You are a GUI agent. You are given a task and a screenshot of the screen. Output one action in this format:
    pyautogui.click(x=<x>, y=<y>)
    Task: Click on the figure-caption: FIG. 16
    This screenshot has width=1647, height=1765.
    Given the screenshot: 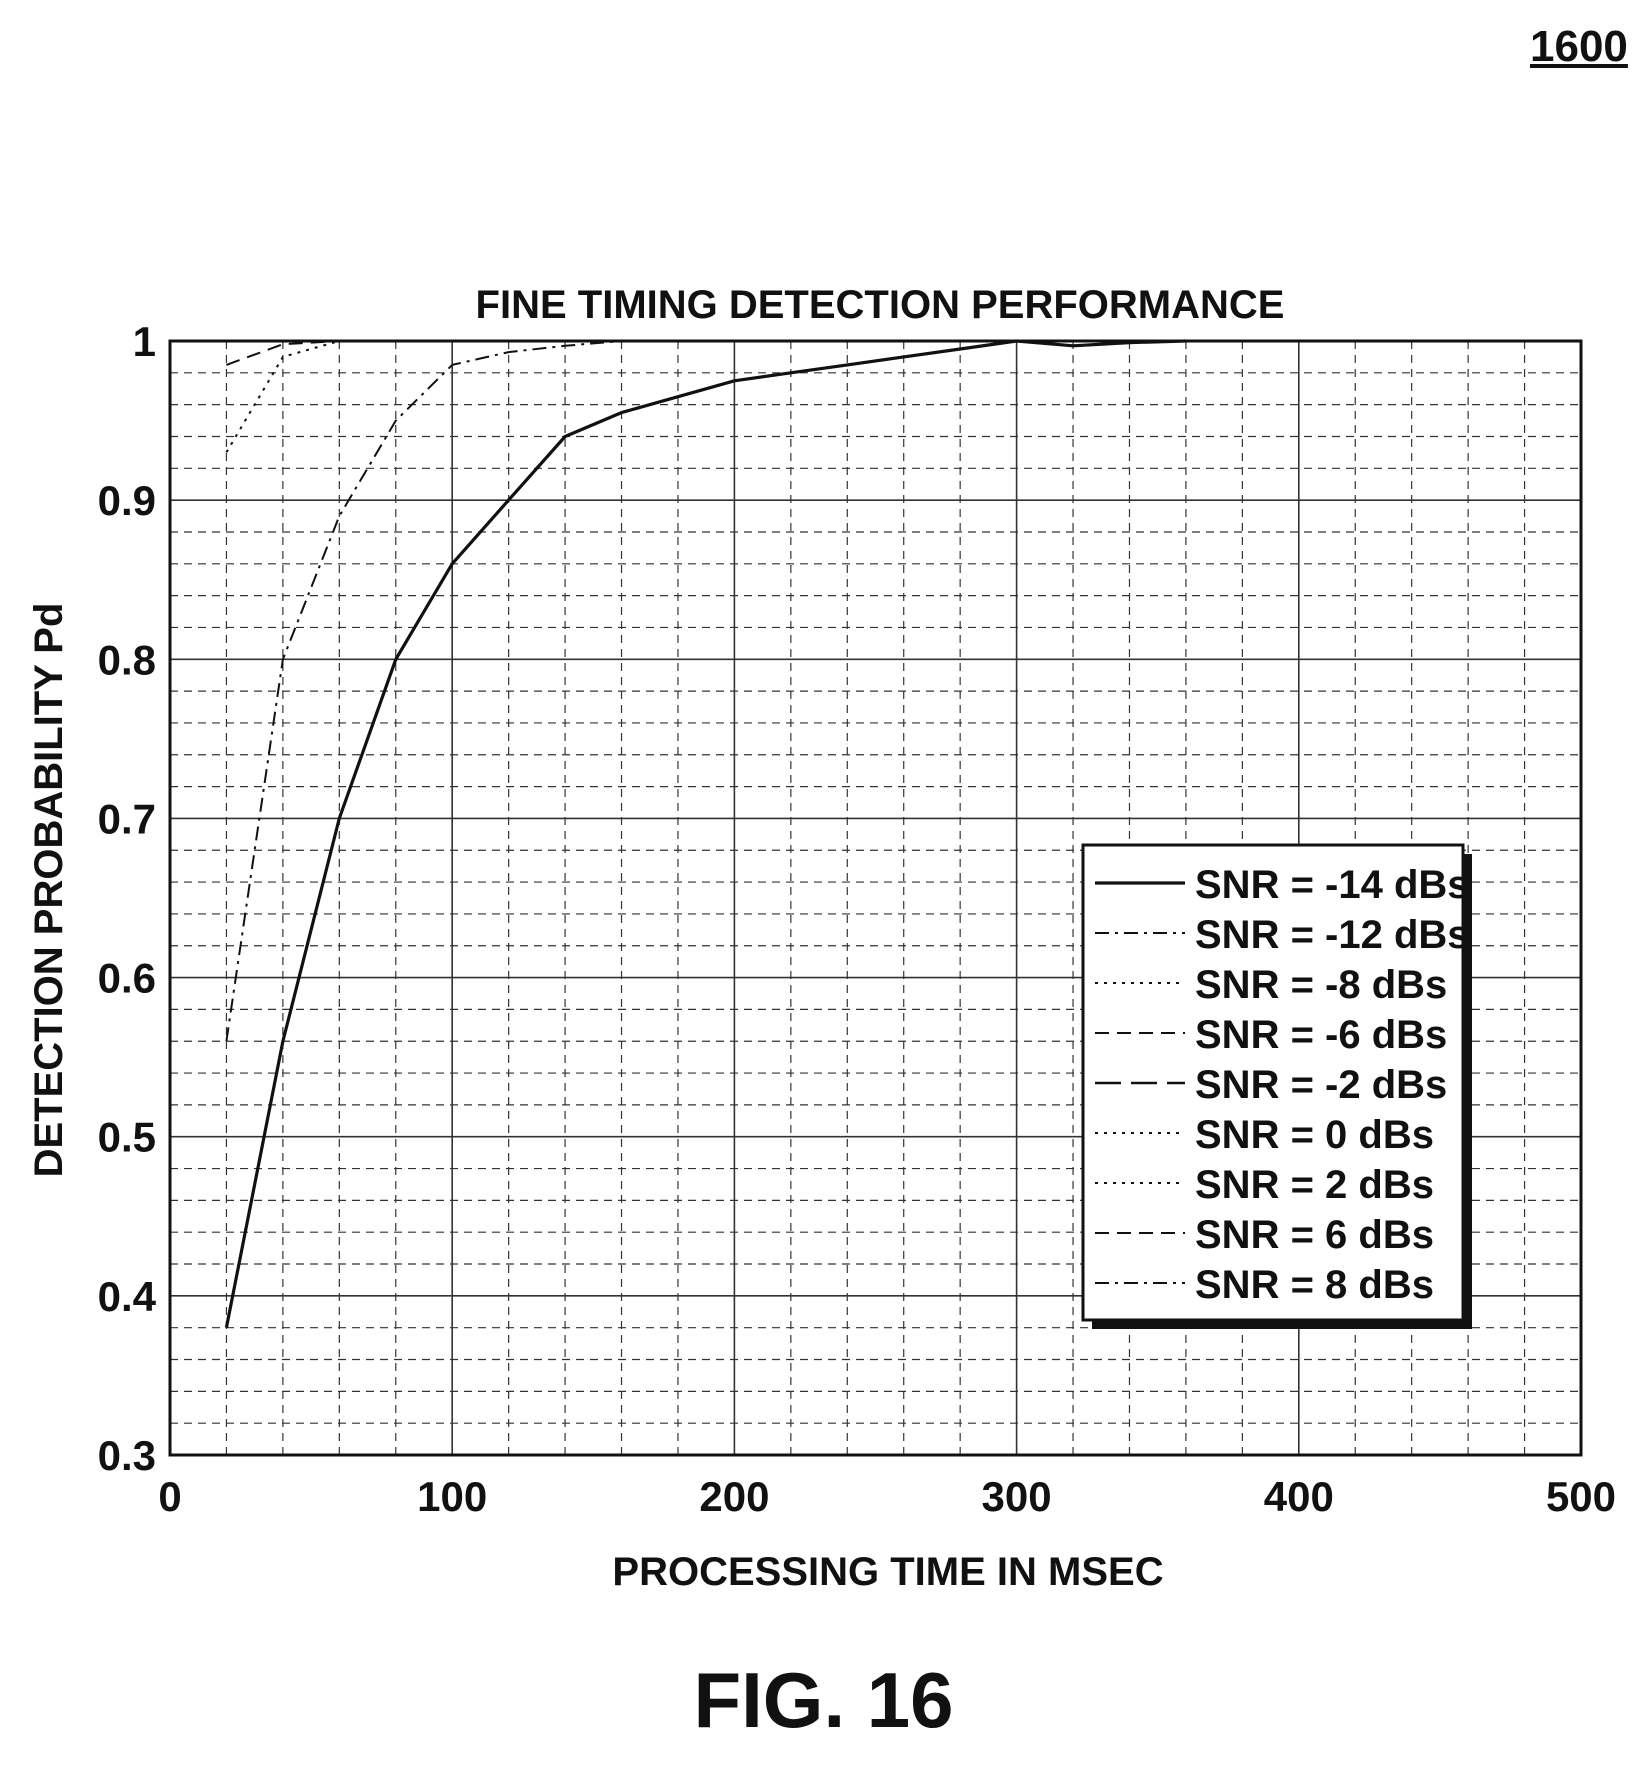 What is the action you would take?
    pyautogui.click(x=823, y=1700)
    